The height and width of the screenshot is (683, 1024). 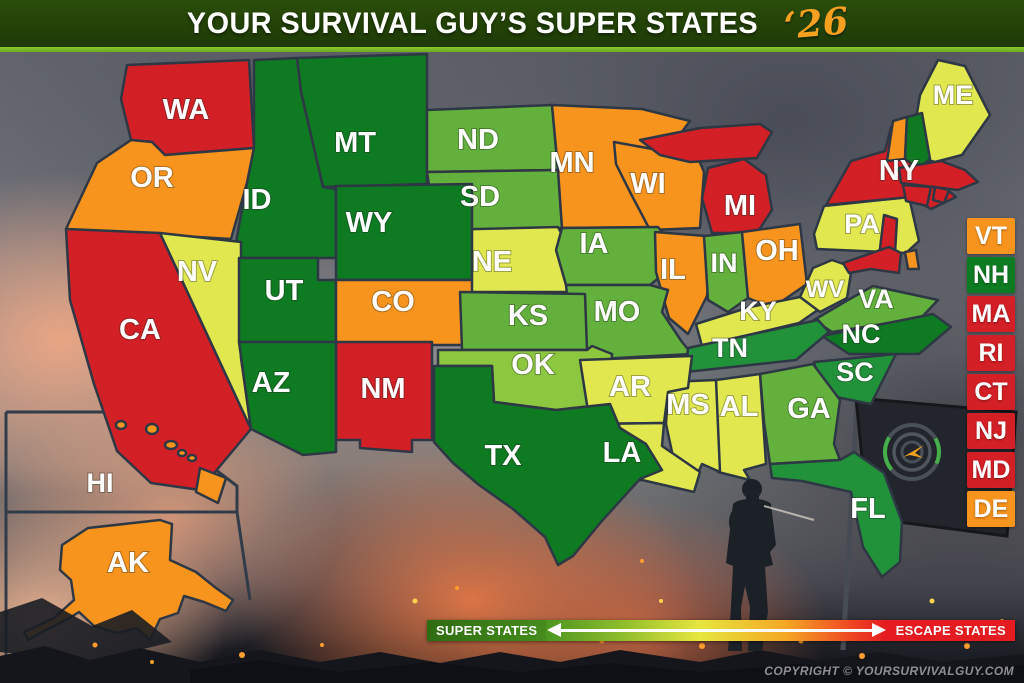 What do you see at coordinates (171, 462) in the screenshot?
I see `state-HI` at bounding box center [171, 462].